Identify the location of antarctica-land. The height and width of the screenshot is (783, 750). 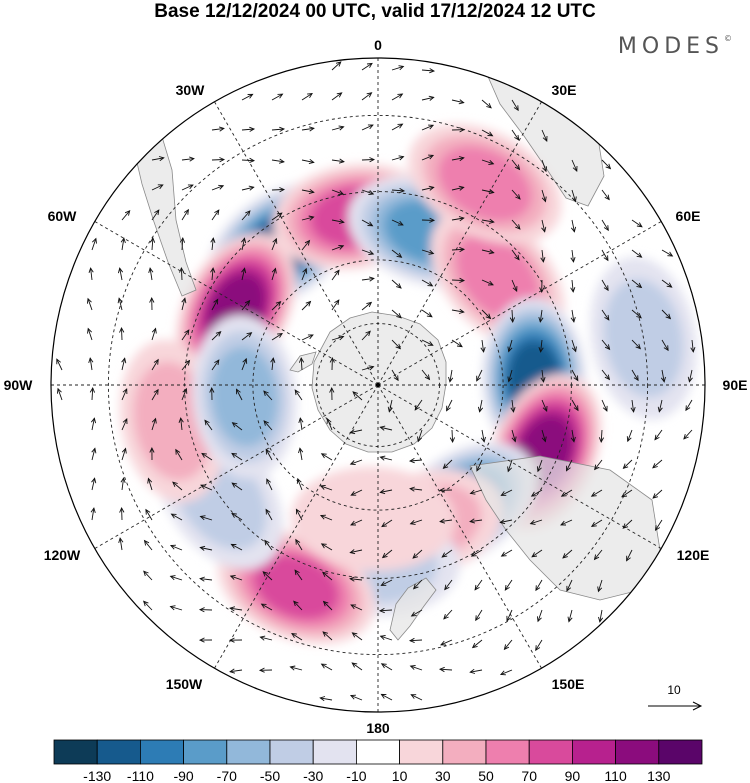
(379, 382).